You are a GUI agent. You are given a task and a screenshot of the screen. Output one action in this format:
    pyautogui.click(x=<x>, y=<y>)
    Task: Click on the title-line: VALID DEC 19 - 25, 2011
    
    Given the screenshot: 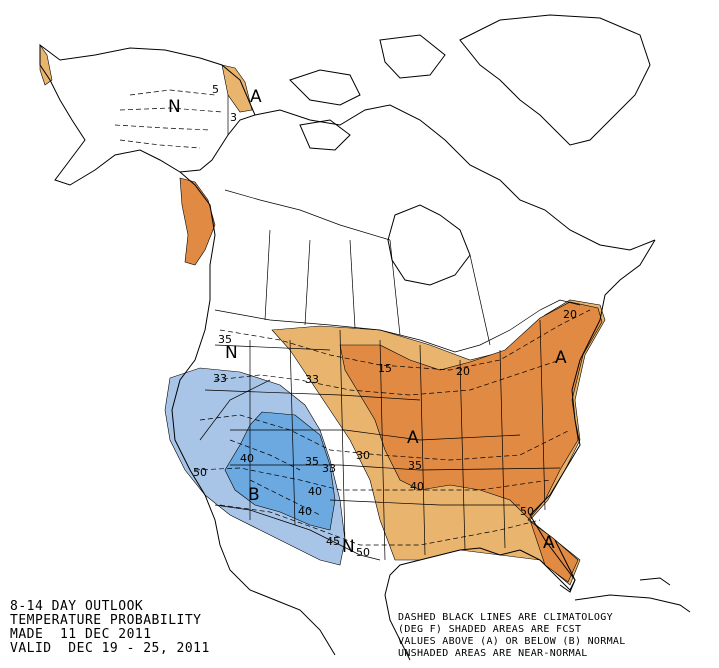 What is the action you would take?
    pyautogui.click(x=110, y=648)
    